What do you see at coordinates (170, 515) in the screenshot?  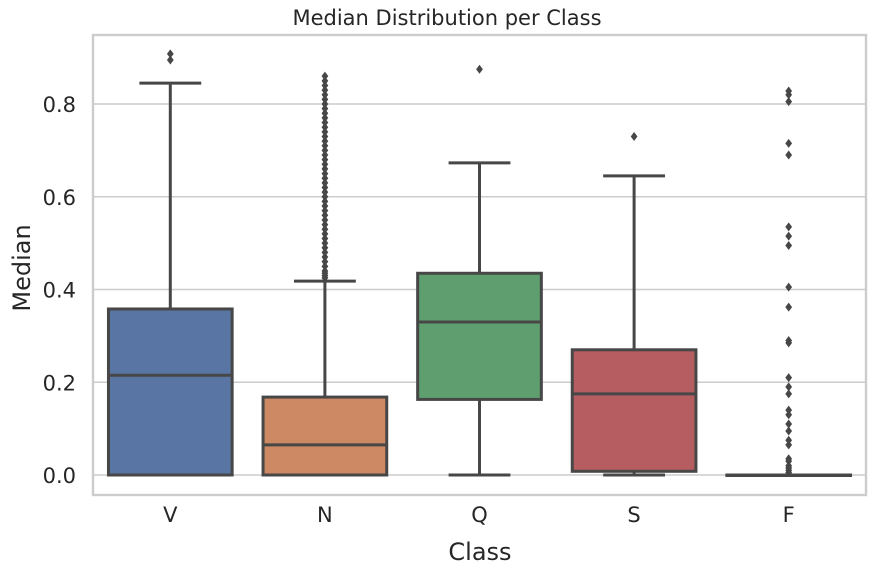 I see `x-tick-label: V` at bounding box center [170, 515].